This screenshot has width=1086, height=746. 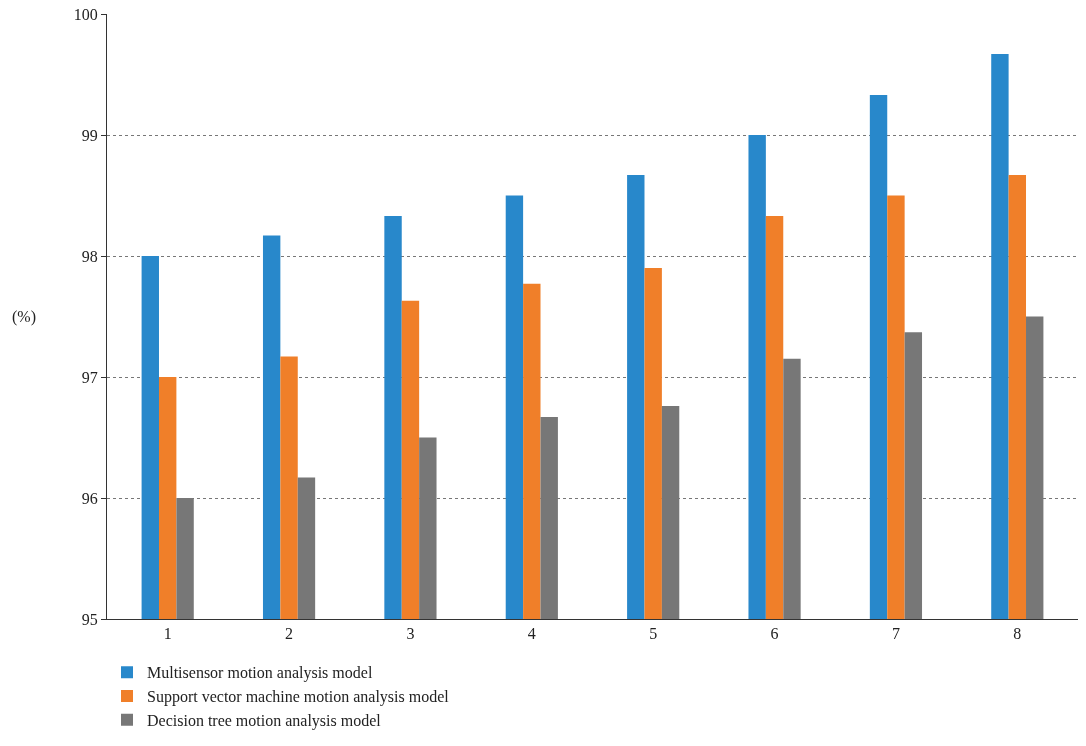 What do you see at coordinates (298, 697) in the screenshot?
I see `legend-label: Support vector machine motion analysis model` at bounding box center [298, 697].